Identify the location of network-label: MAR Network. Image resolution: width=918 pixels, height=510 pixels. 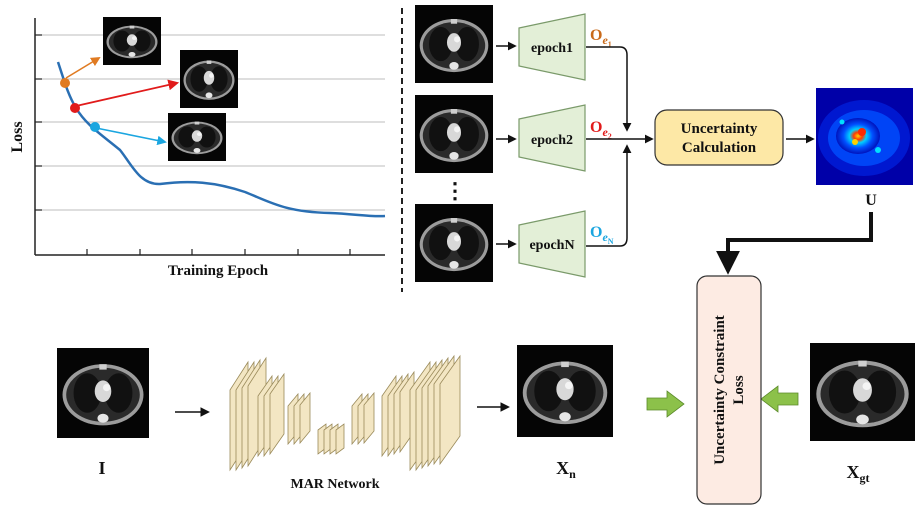
(334, 484).